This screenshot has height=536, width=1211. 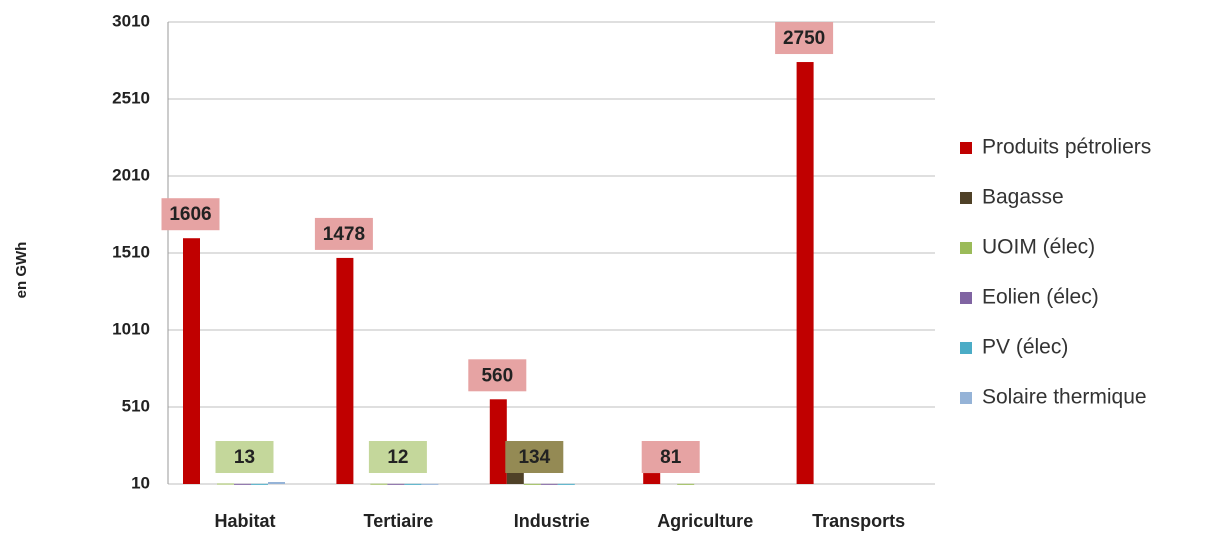 I want to click on y-tick-label: 2510, so click(x=131, y=97).